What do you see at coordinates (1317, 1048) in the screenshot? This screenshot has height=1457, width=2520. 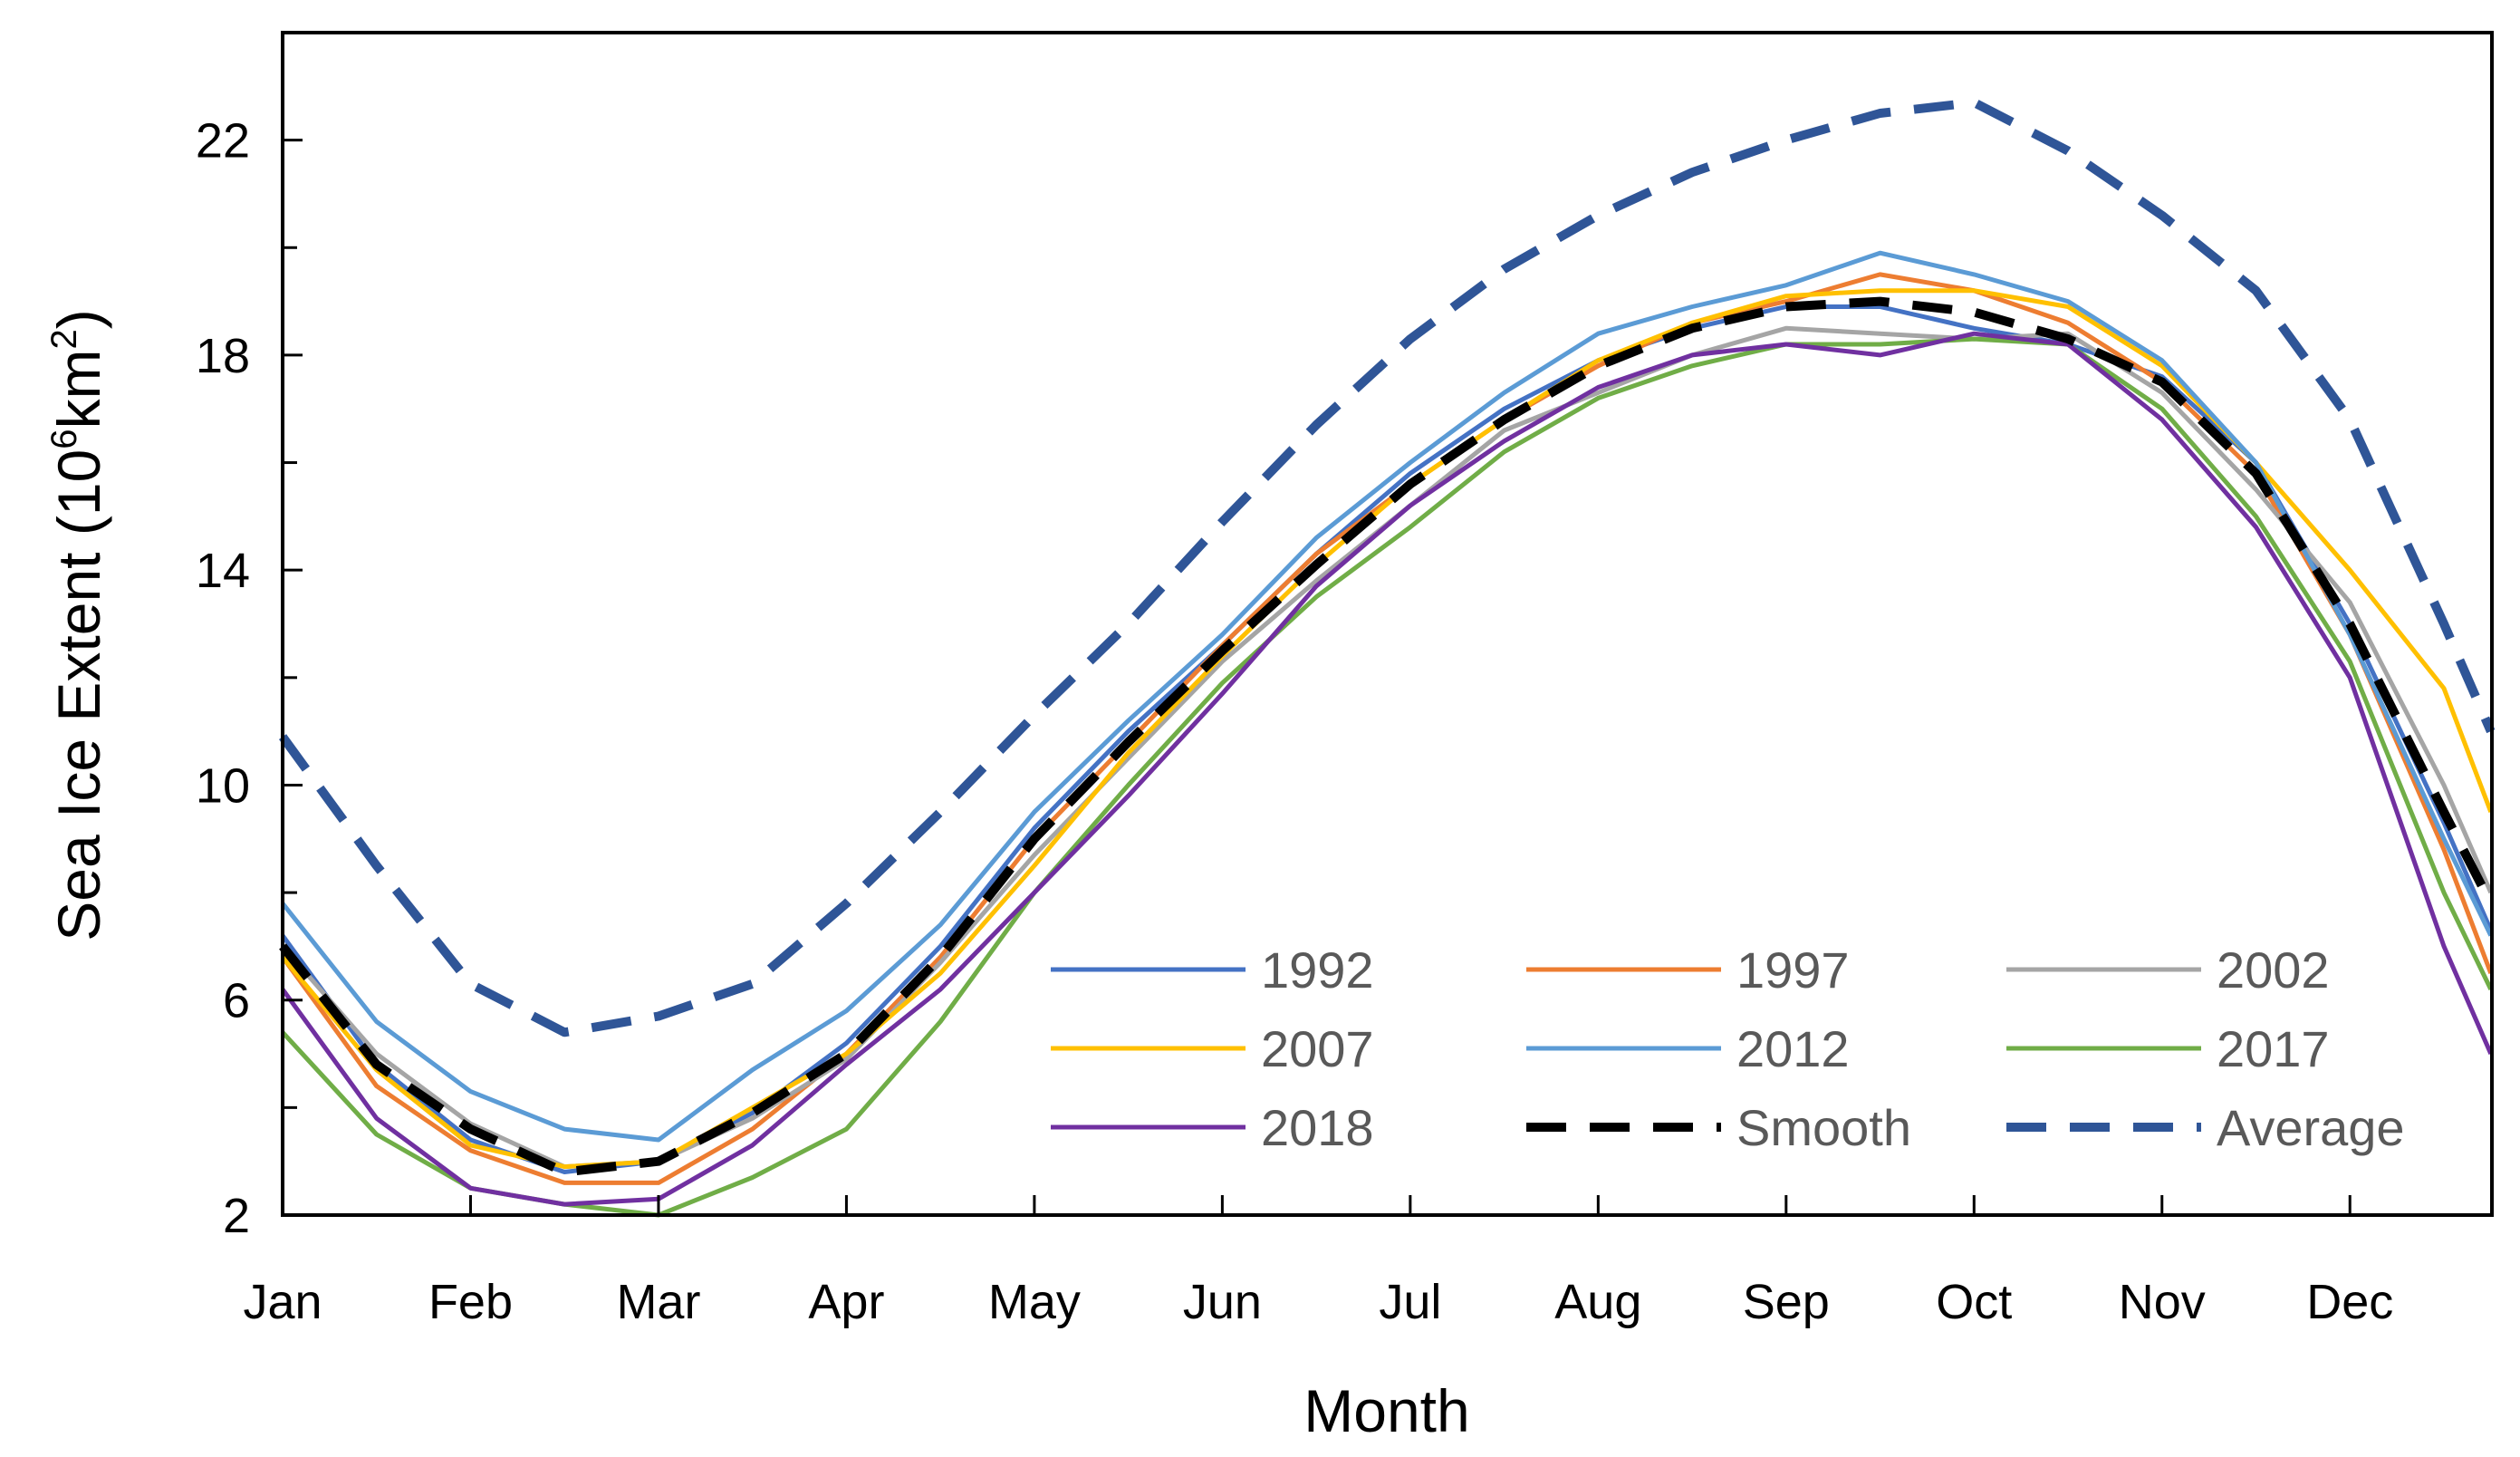 I see `legend-label: 2007` at bounding box center [1317, 1048].